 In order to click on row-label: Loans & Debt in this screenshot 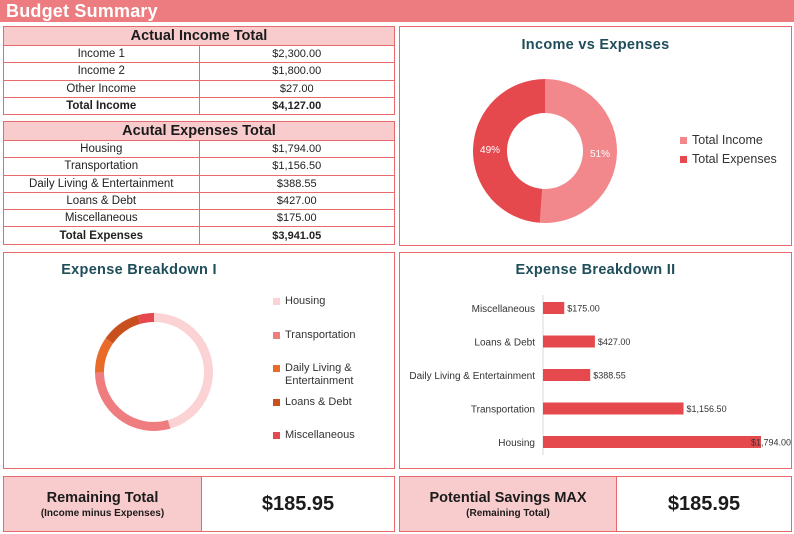, I will do `click(101, 201)`.